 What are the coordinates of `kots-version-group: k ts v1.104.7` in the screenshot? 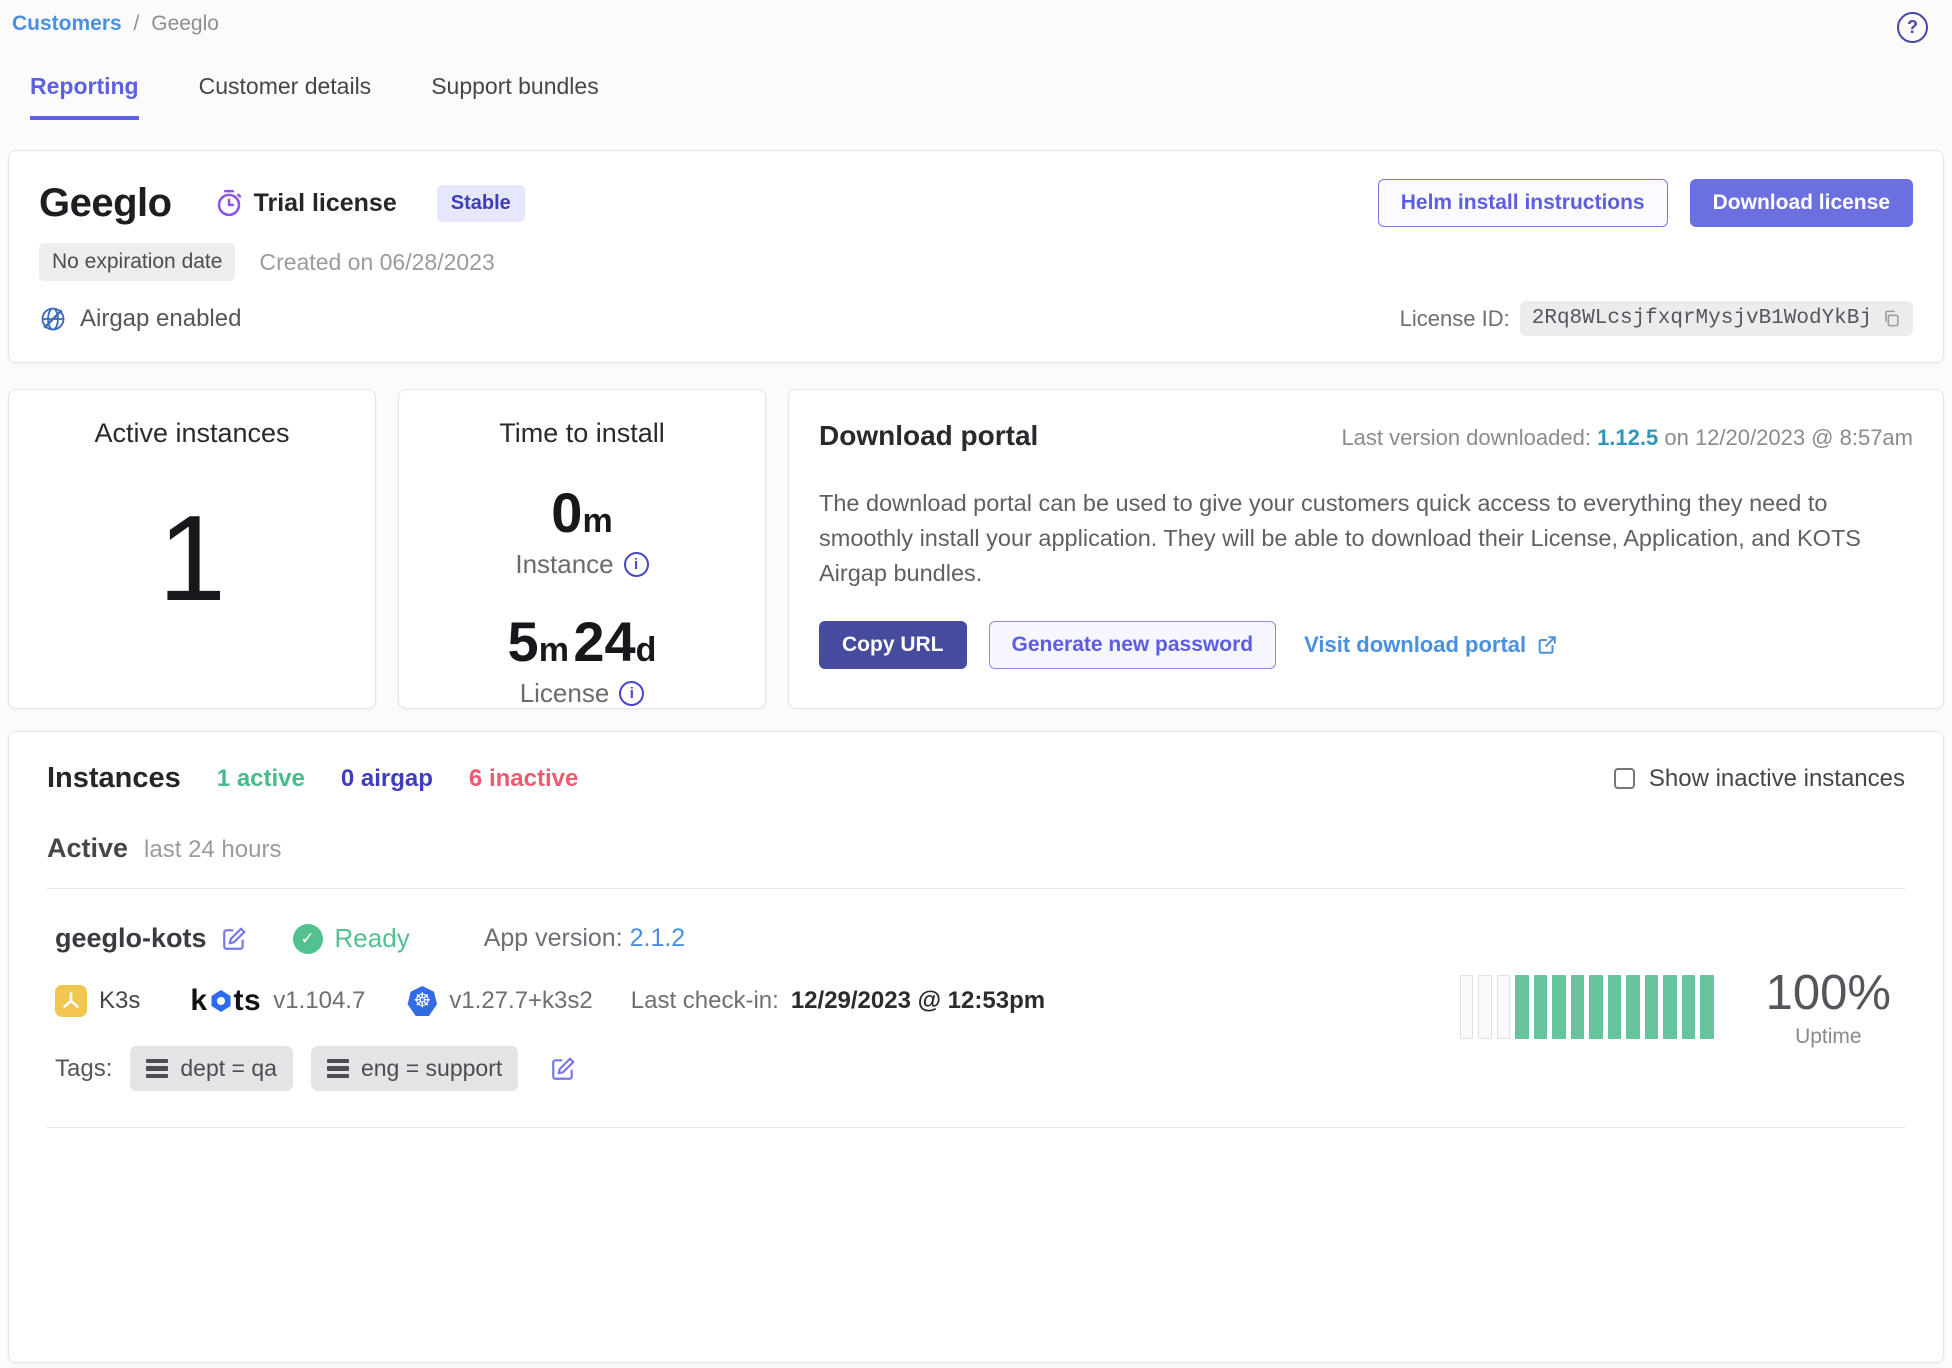 It's located at (277, 1001).